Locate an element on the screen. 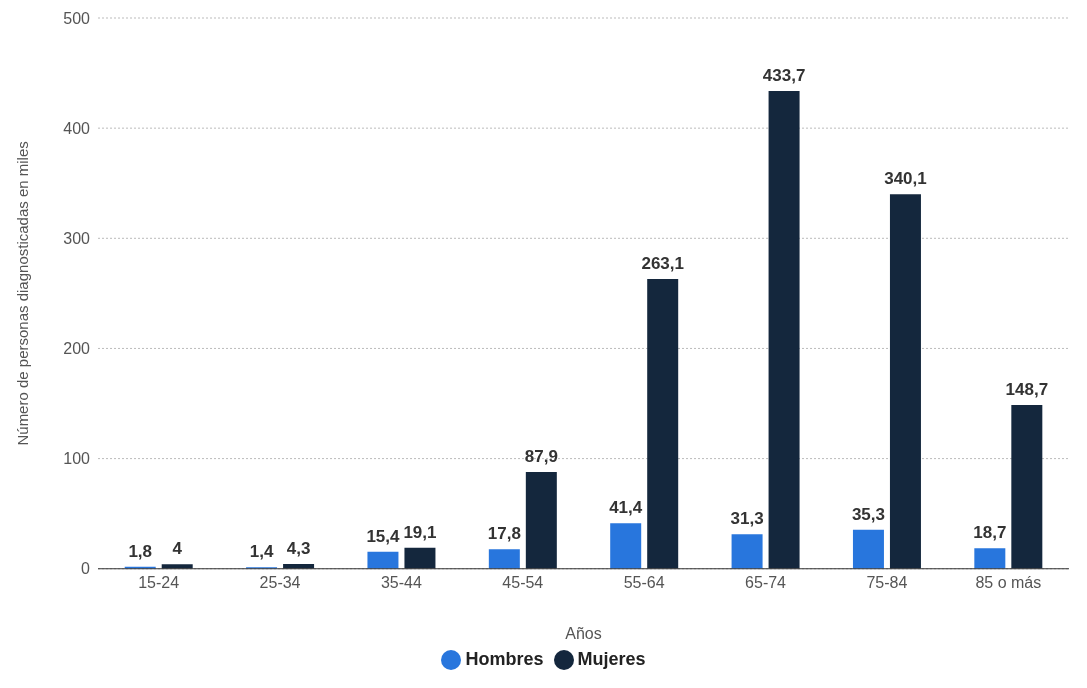 The image size is (1087, 688). data-label: 433,7 is located at coordinates (784, 76).